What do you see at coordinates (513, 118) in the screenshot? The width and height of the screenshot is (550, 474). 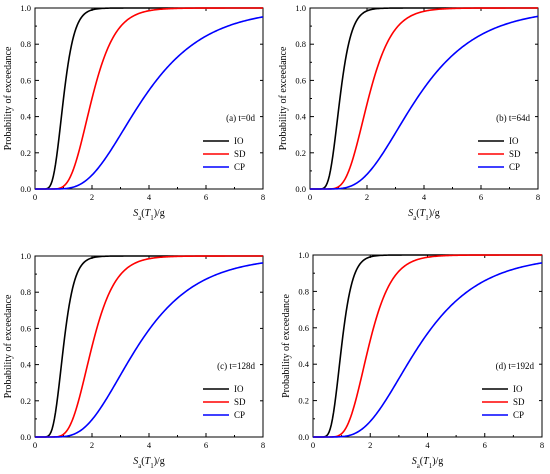 I see `panel-annotation: (b) t=64d` at bounding box center [513, 118].